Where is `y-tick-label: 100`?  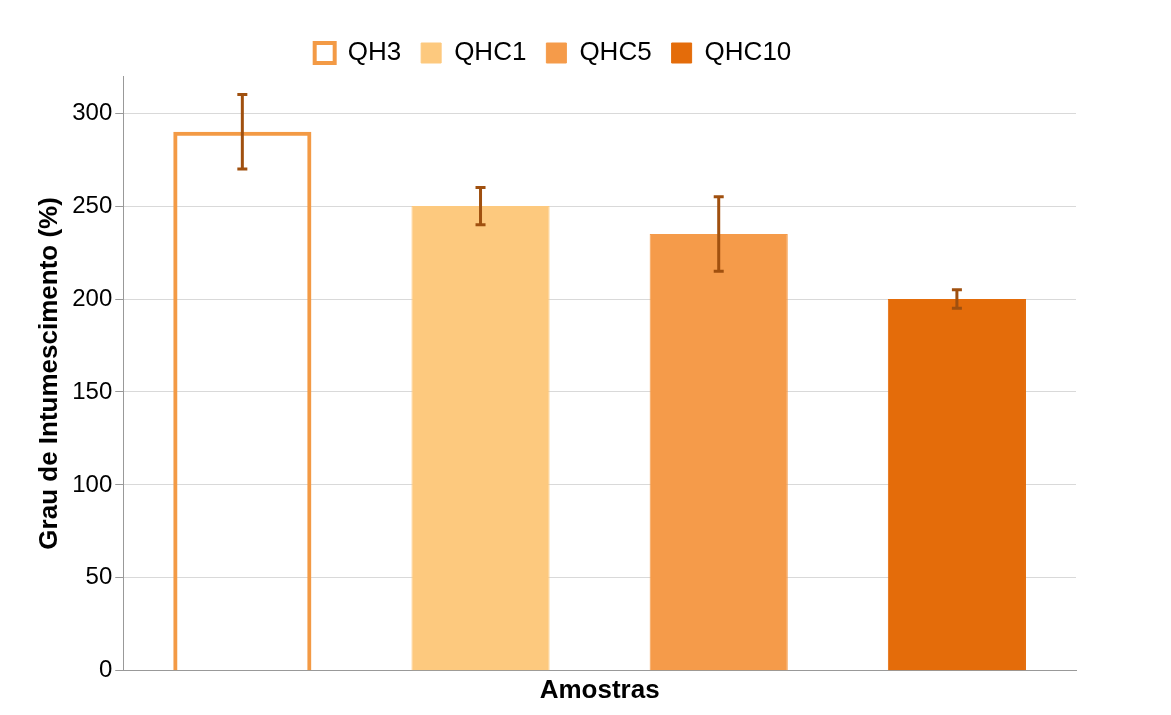
y-tick-label: 100 is located at coordinates (92, 483).